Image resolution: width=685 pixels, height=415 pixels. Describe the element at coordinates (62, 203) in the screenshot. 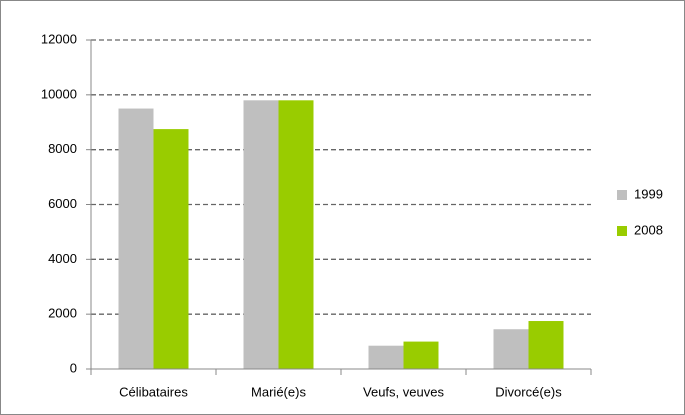

I see `y-tick-label: 6000` at that location.